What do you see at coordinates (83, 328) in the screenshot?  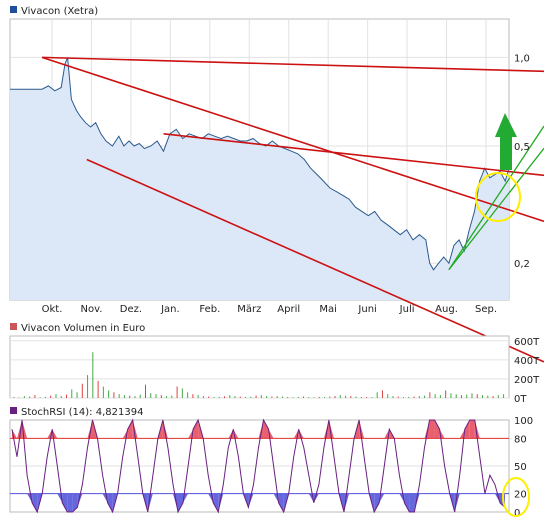 I see `volume-legend-label: Vivacon Volumen in Euro` at bounding box center [83, 328].